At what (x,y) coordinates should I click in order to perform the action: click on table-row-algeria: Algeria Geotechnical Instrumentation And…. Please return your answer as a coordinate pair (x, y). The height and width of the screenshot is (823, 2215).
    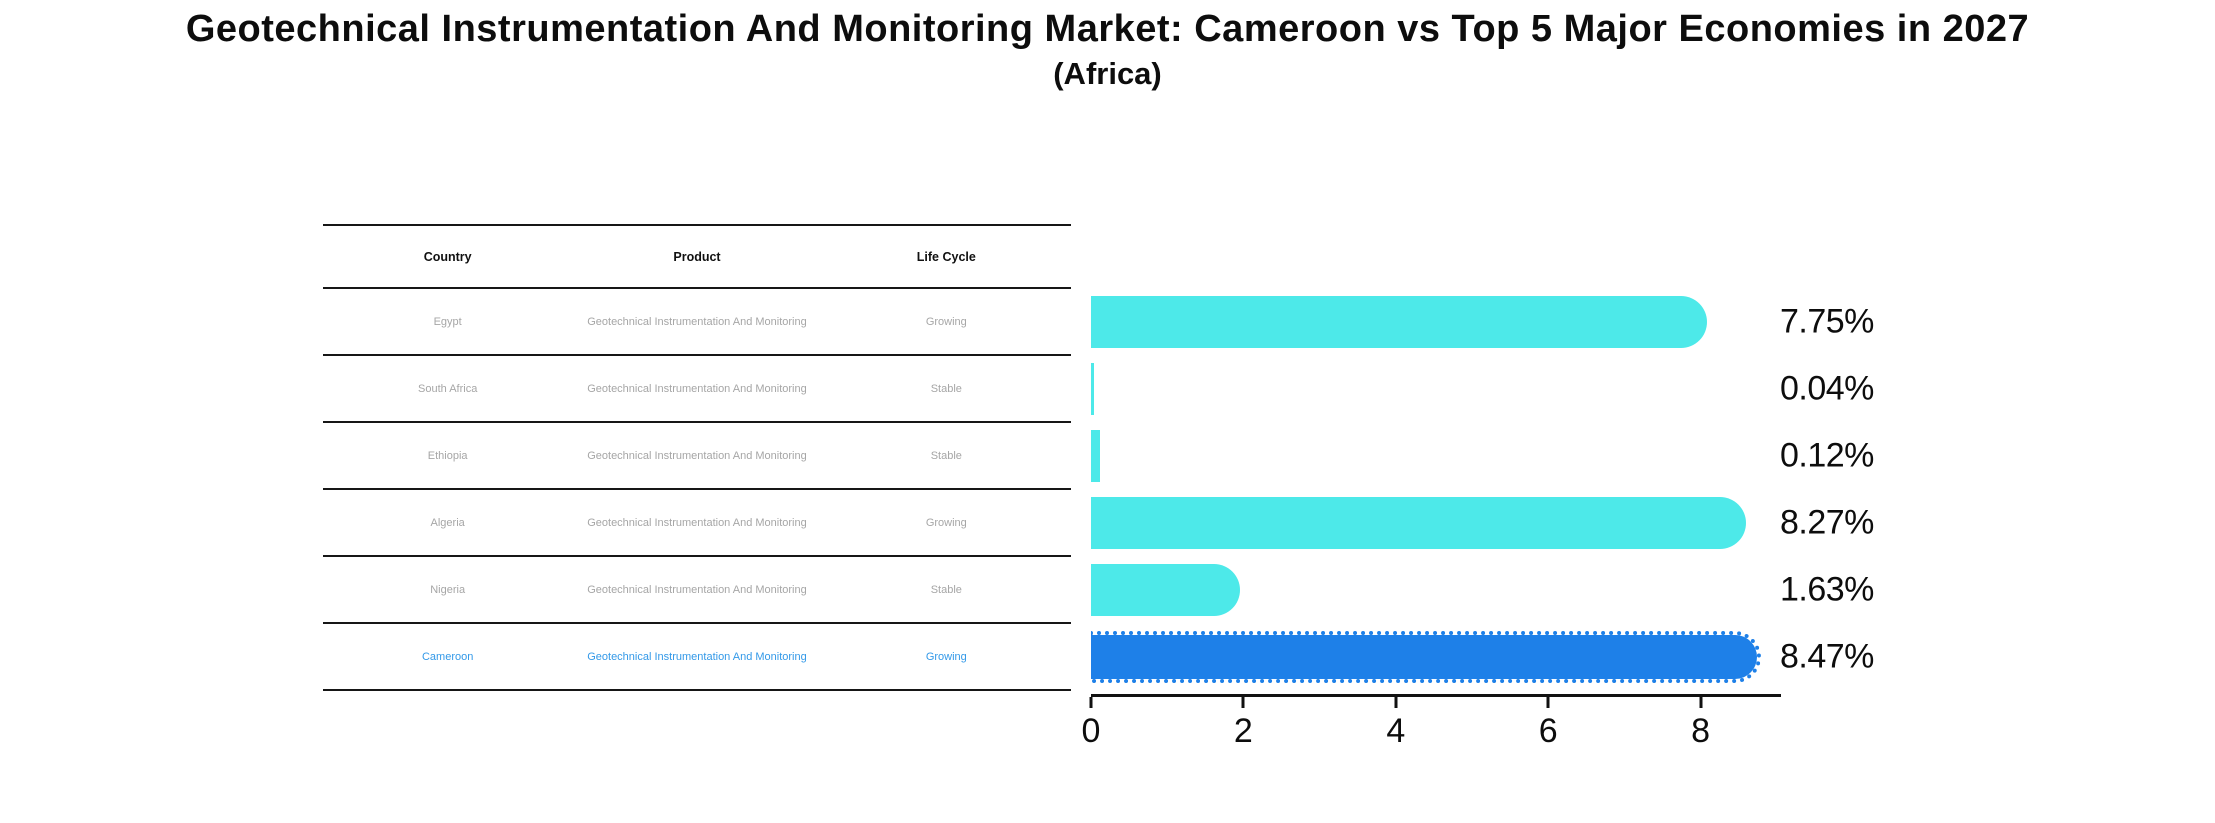
    Looking at the image, I should click on (697, 523).